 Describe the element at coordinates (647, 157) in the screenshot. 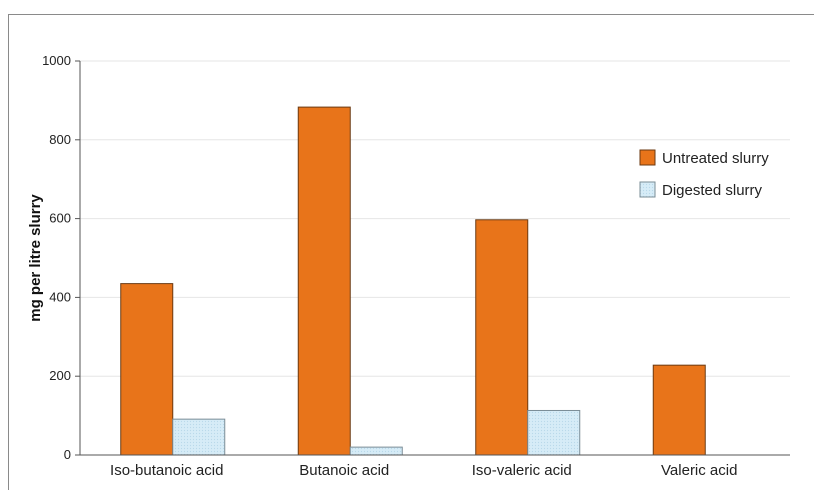

I see `legend-swatch-untreated` at that location.